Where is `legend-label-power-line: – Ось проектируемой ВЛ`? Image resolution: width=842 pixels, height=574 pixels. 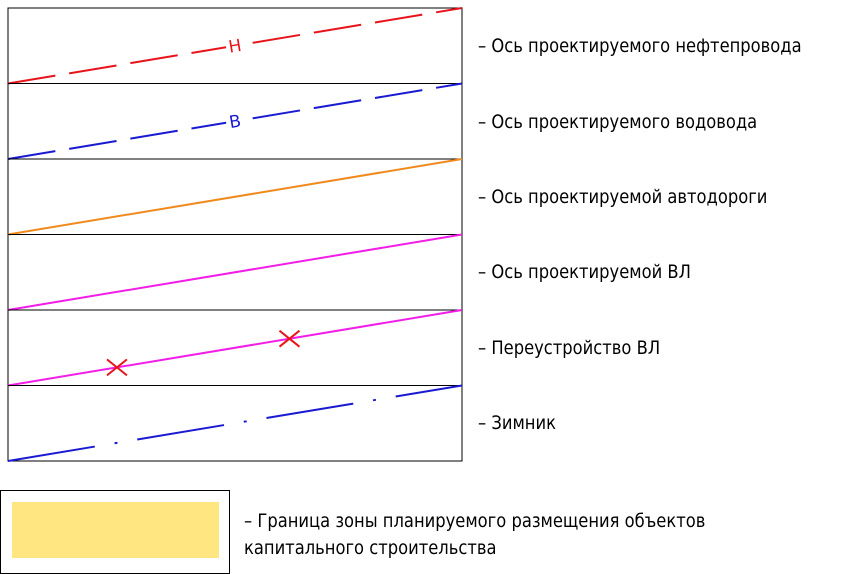 legend-label-power-line: – Ось проектируемой ВЛ is located at coordinates (584, 272).